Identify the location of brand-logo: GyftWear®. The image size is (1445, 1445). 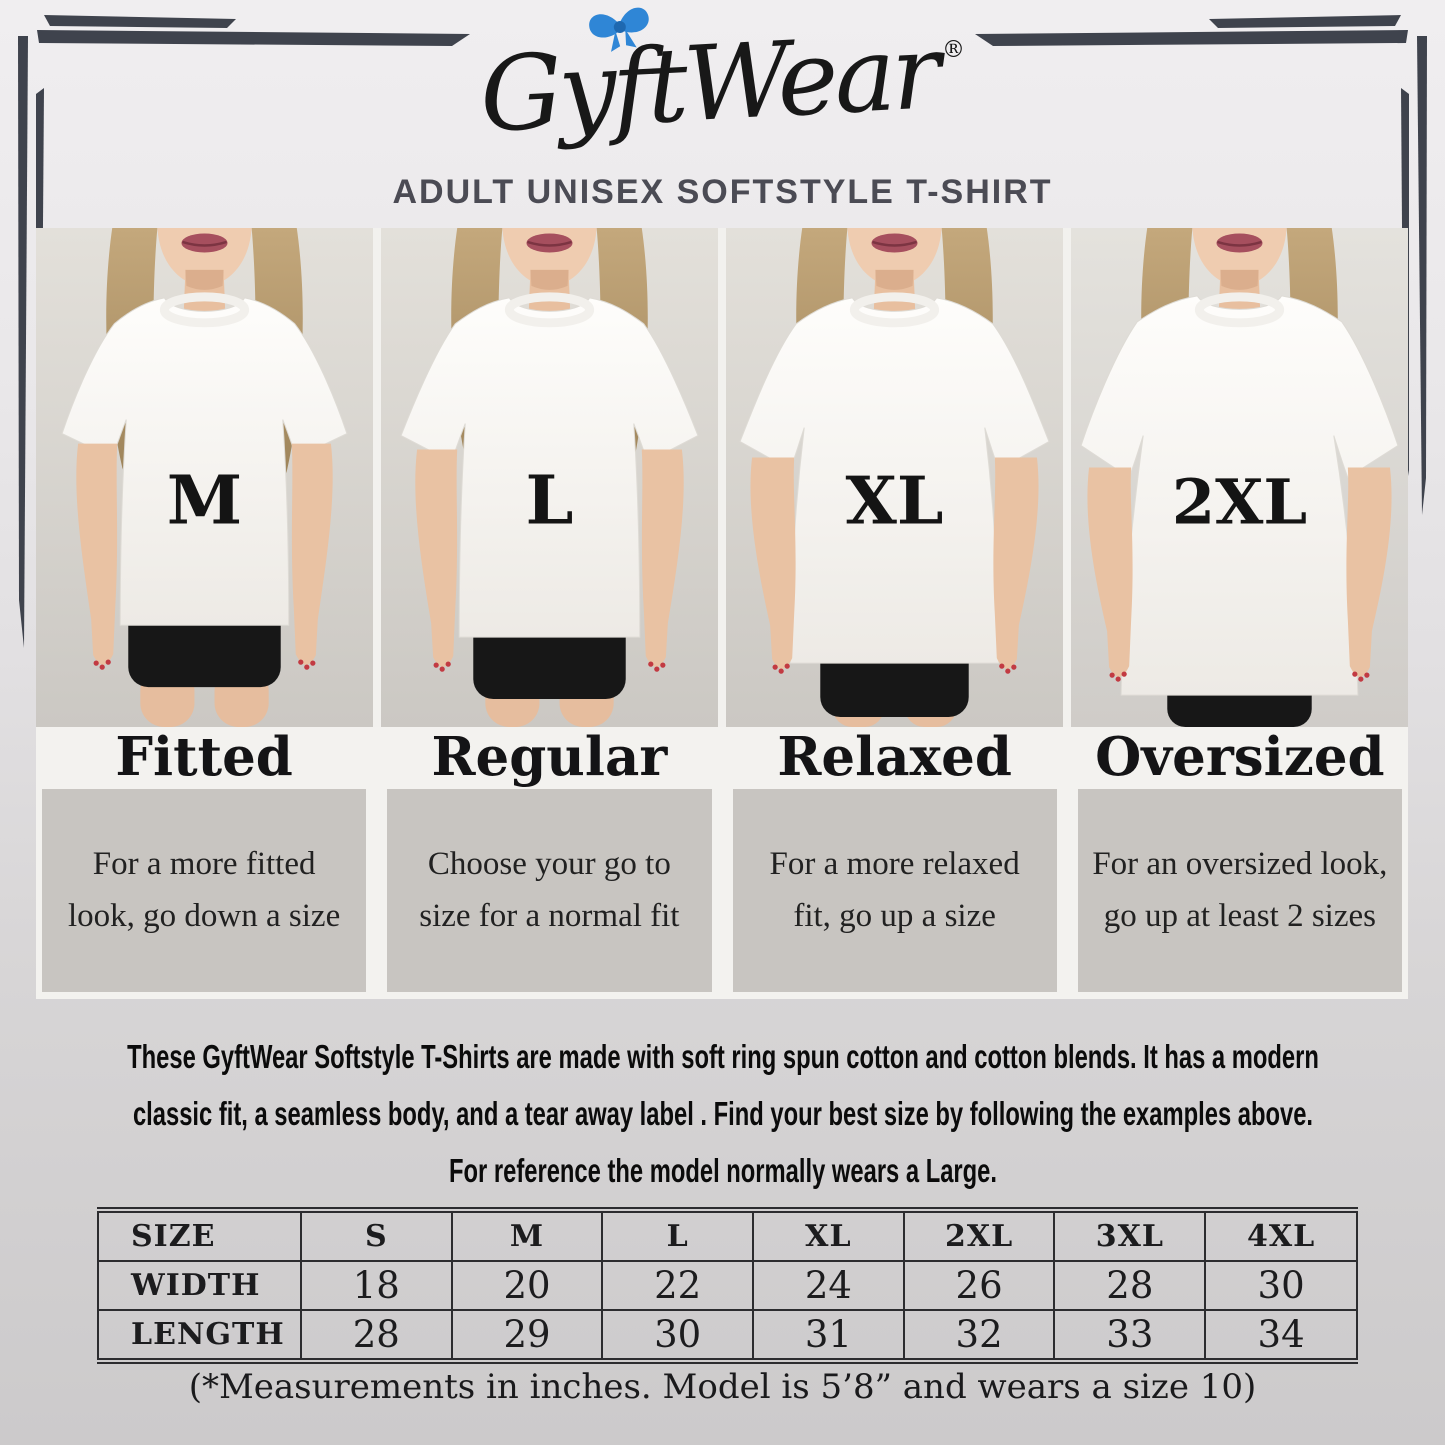
(722, 84).